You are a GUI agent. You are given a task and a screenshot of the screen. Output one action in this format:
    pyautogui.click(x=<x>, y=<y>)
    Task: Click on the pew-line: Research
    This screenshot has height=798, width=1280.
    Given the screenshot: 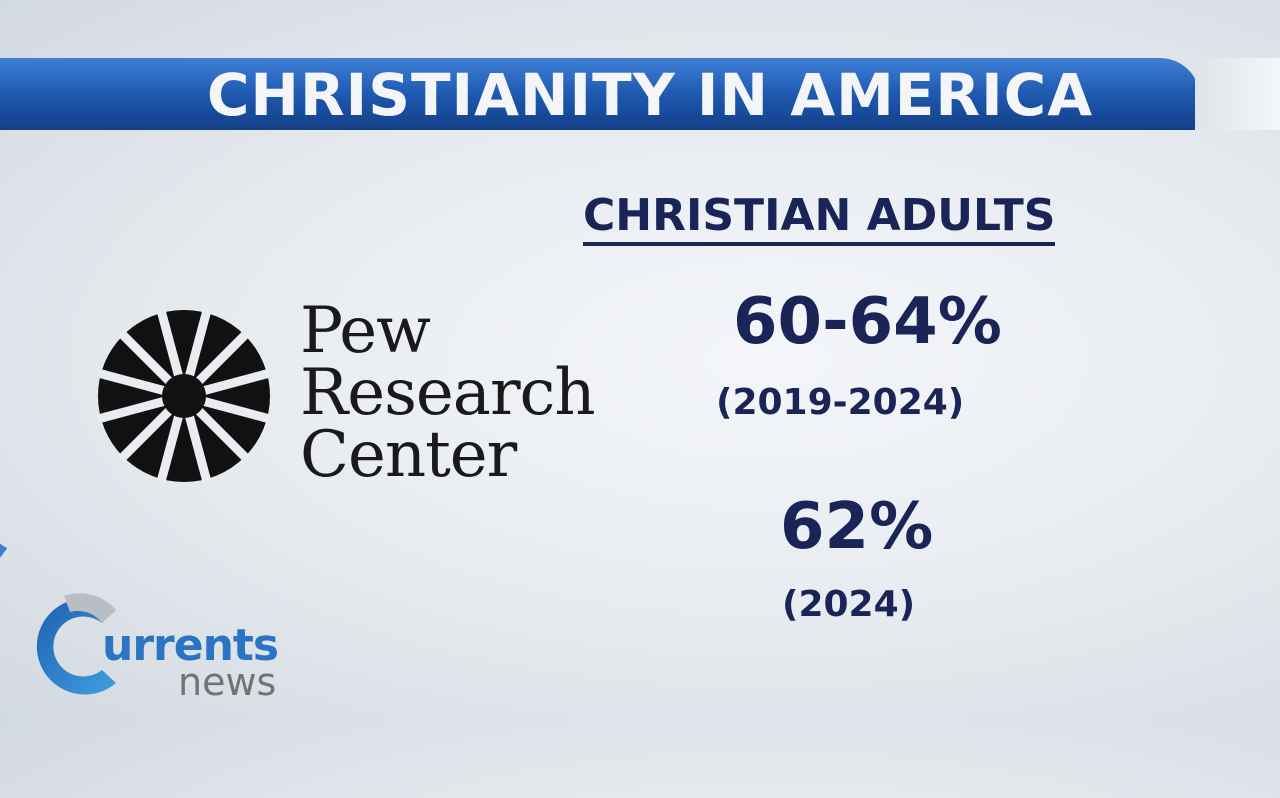 What is the action you would take?
    pyautogui.click(x=448, y=393)
    